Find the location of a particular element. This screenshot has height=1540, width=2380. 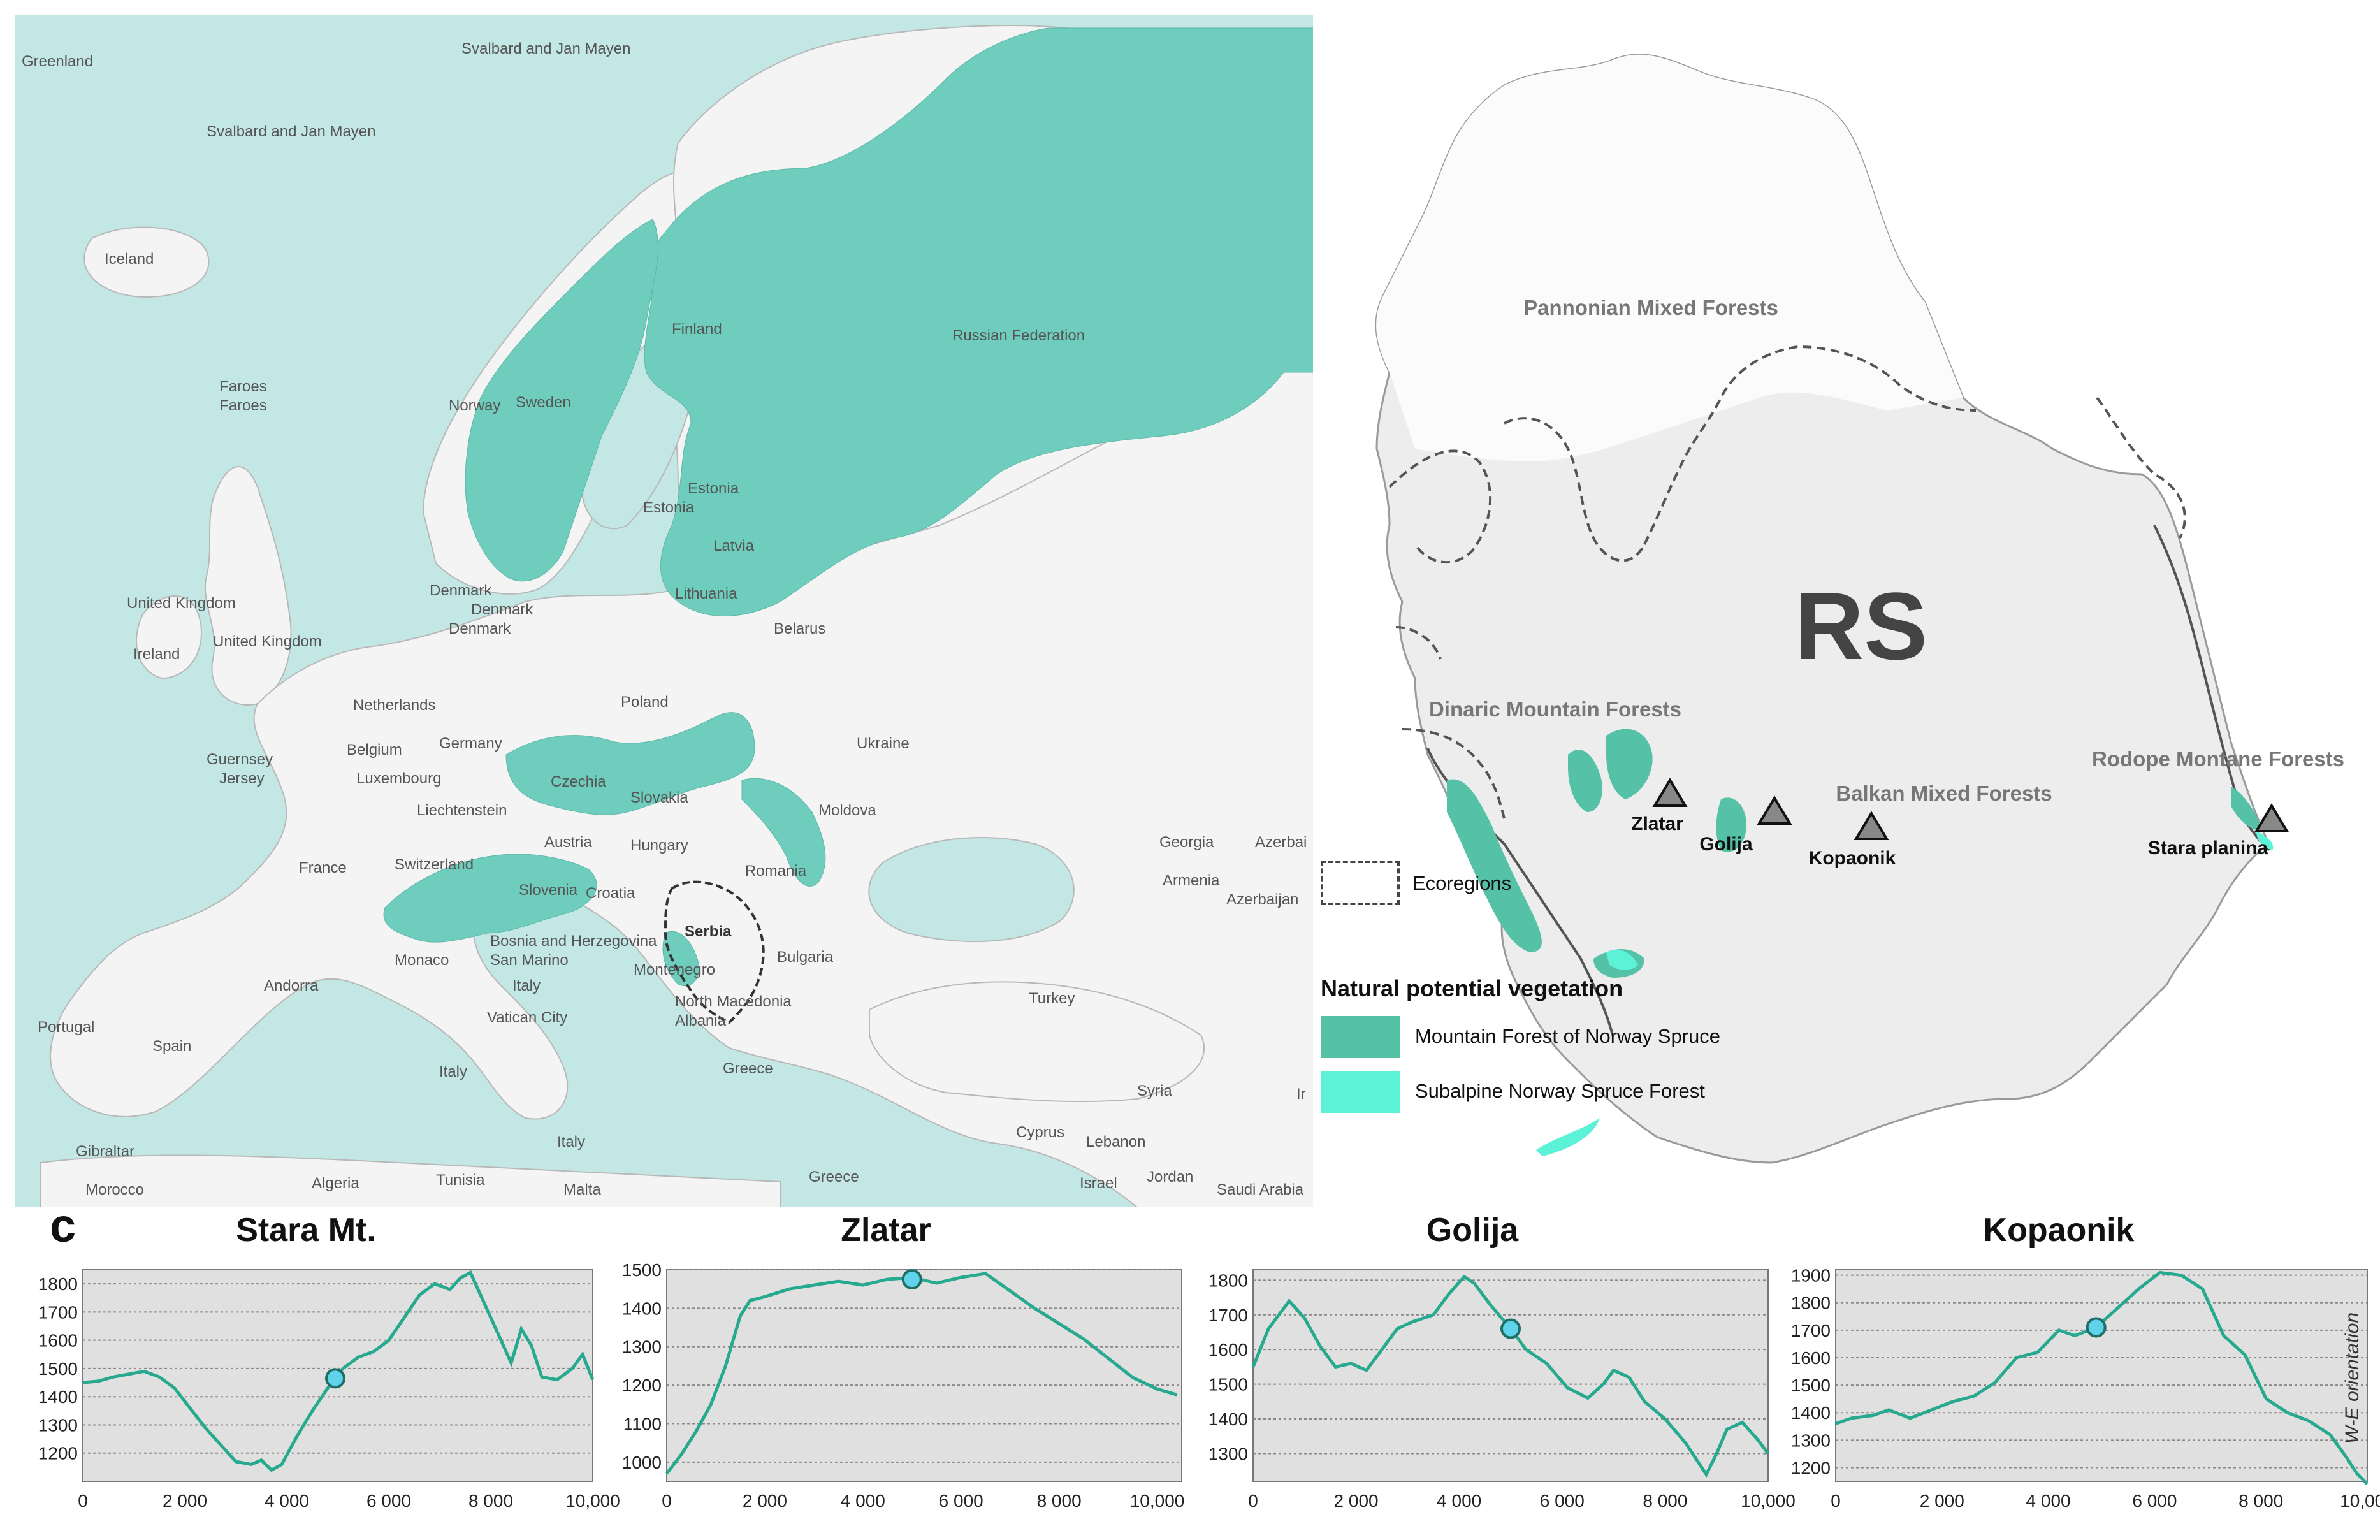

spruce-carpathians-poland is located at coordinates (630, 763).